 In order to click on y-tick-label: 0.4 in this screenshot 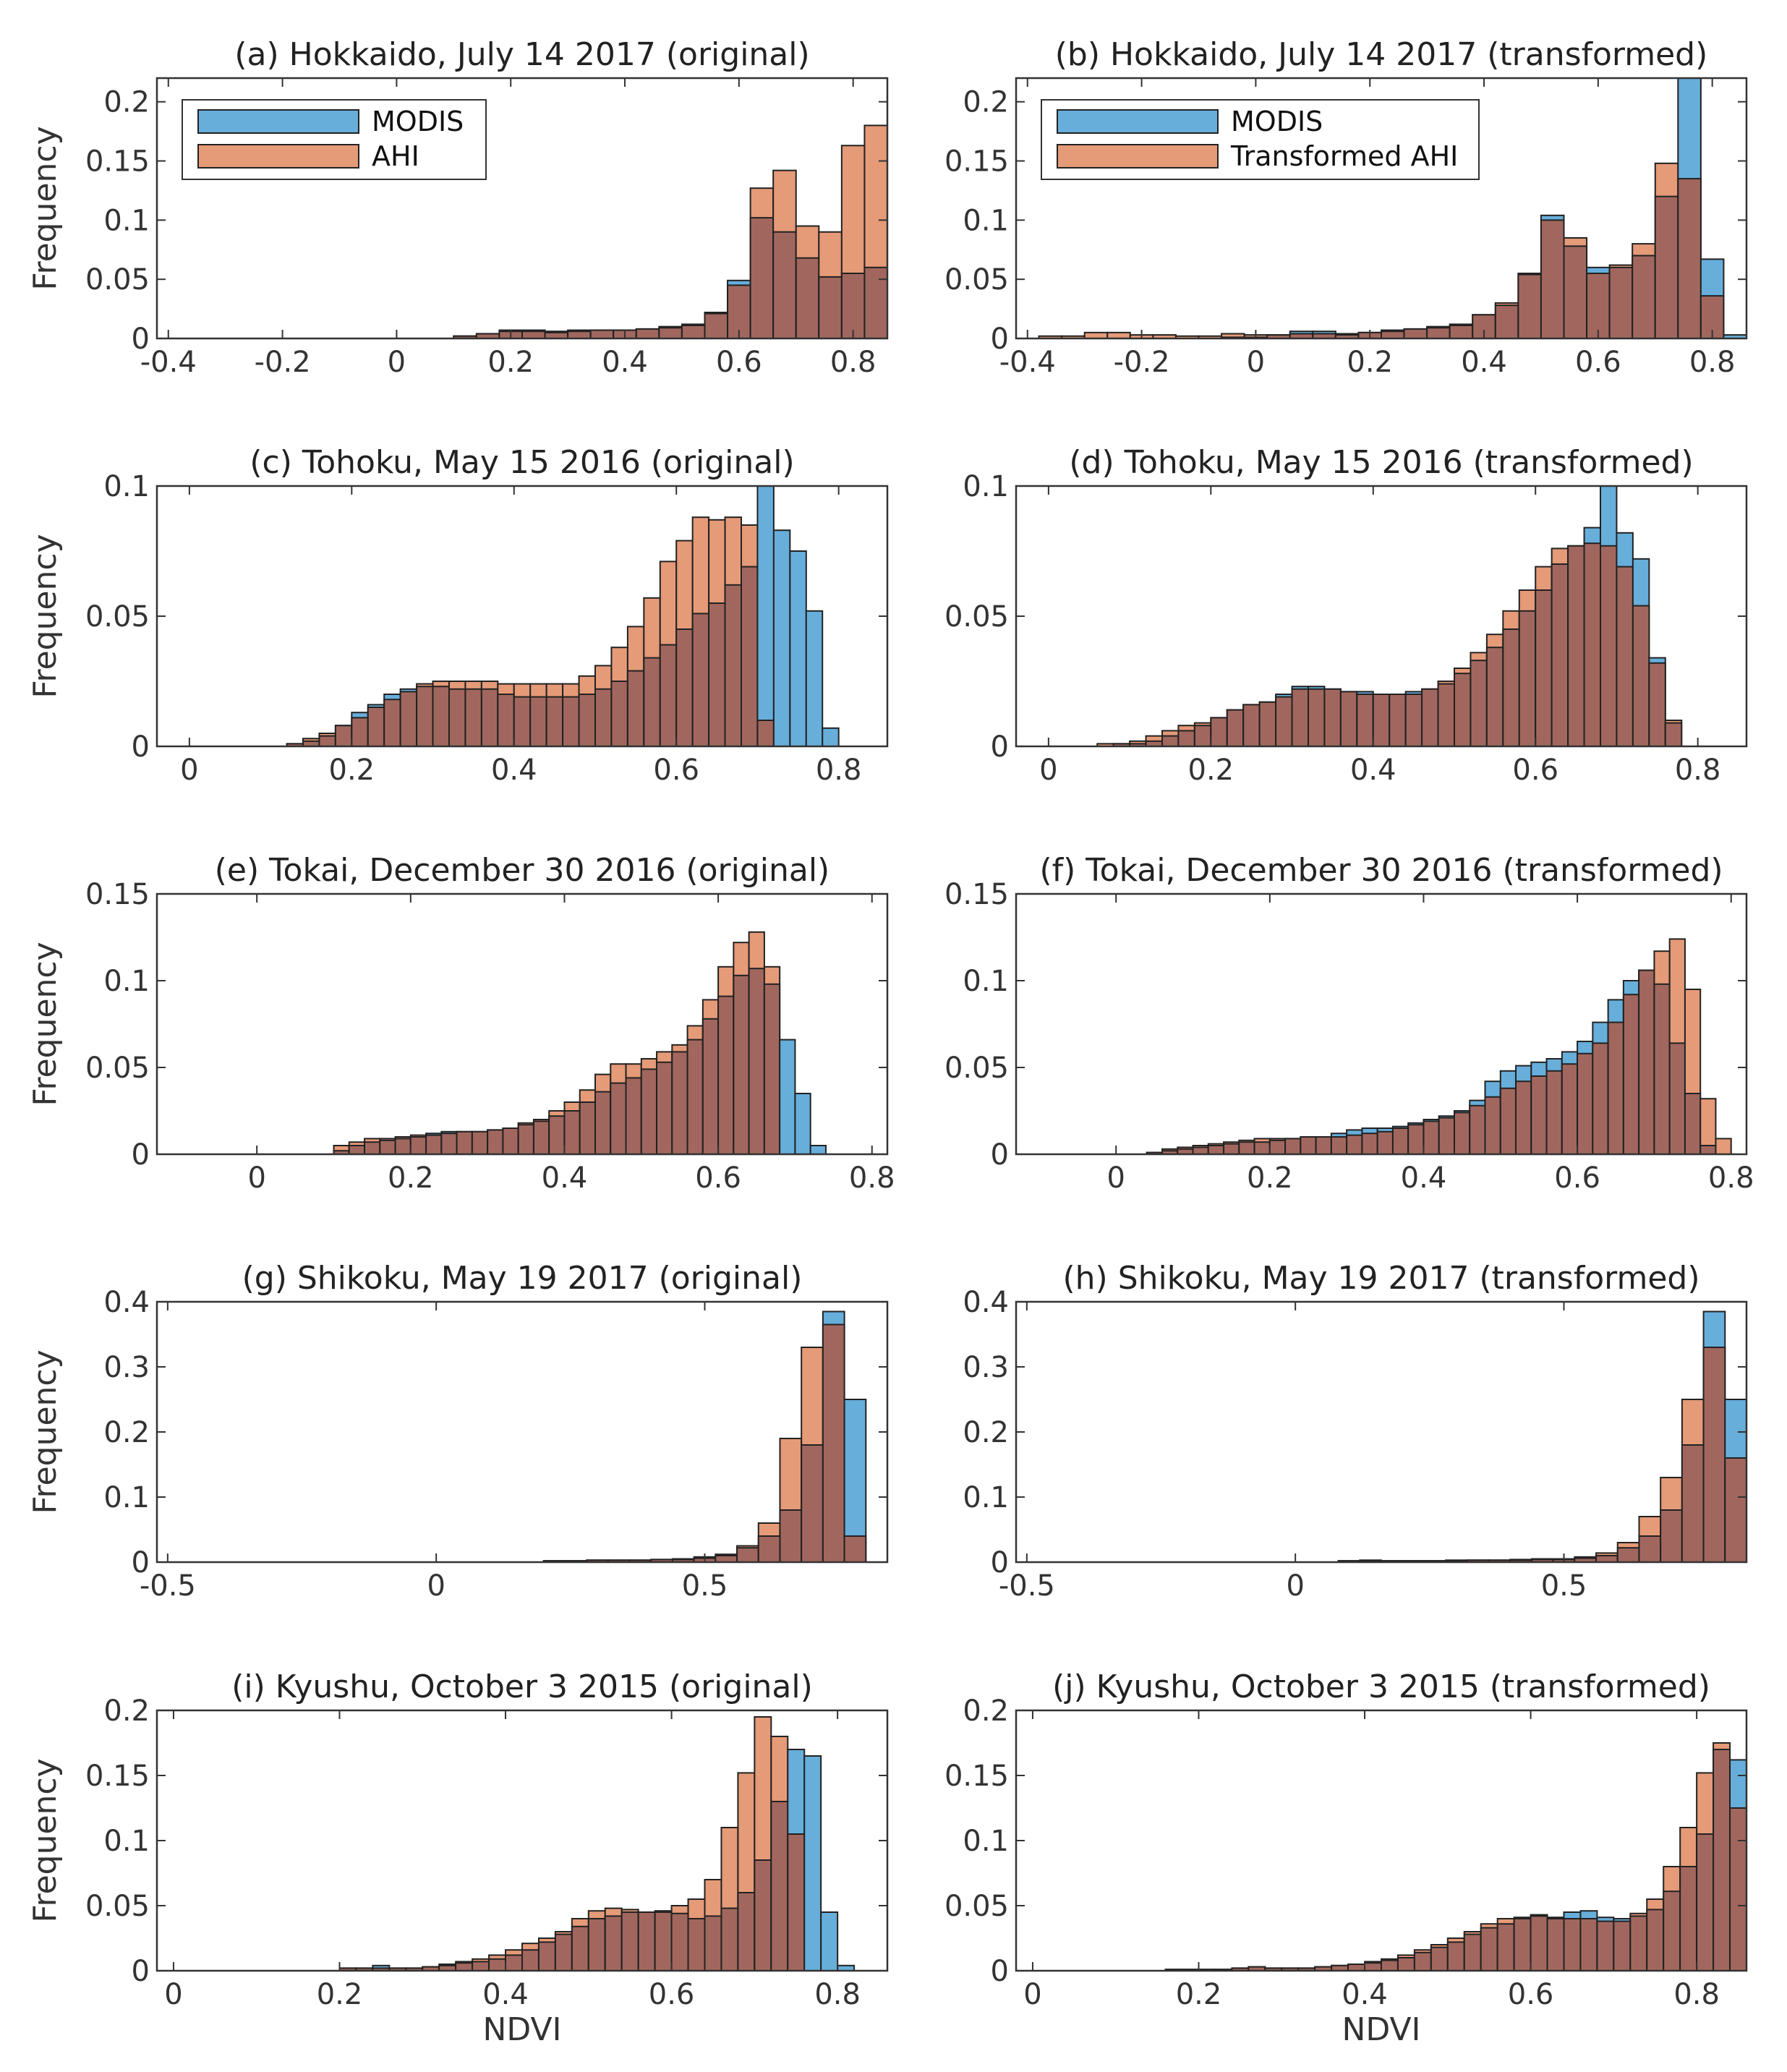, I will do `click(126, 1302)`.